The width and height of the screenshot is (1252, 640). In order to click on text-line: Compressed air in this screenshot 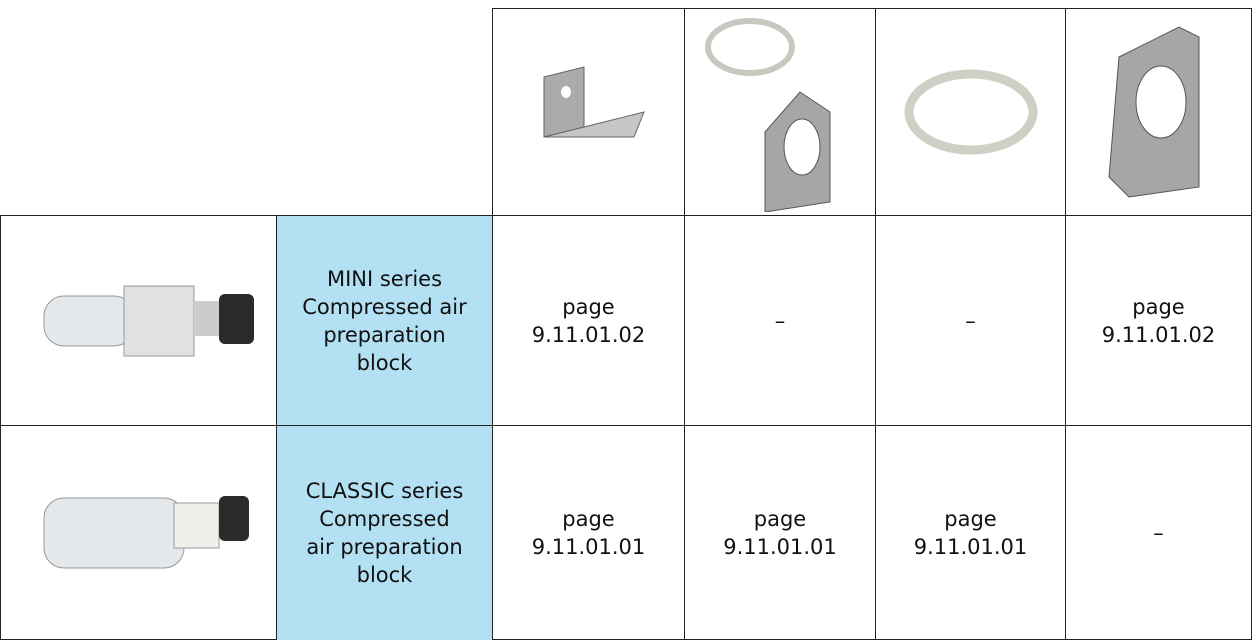, I will do `click(384, 306)`.